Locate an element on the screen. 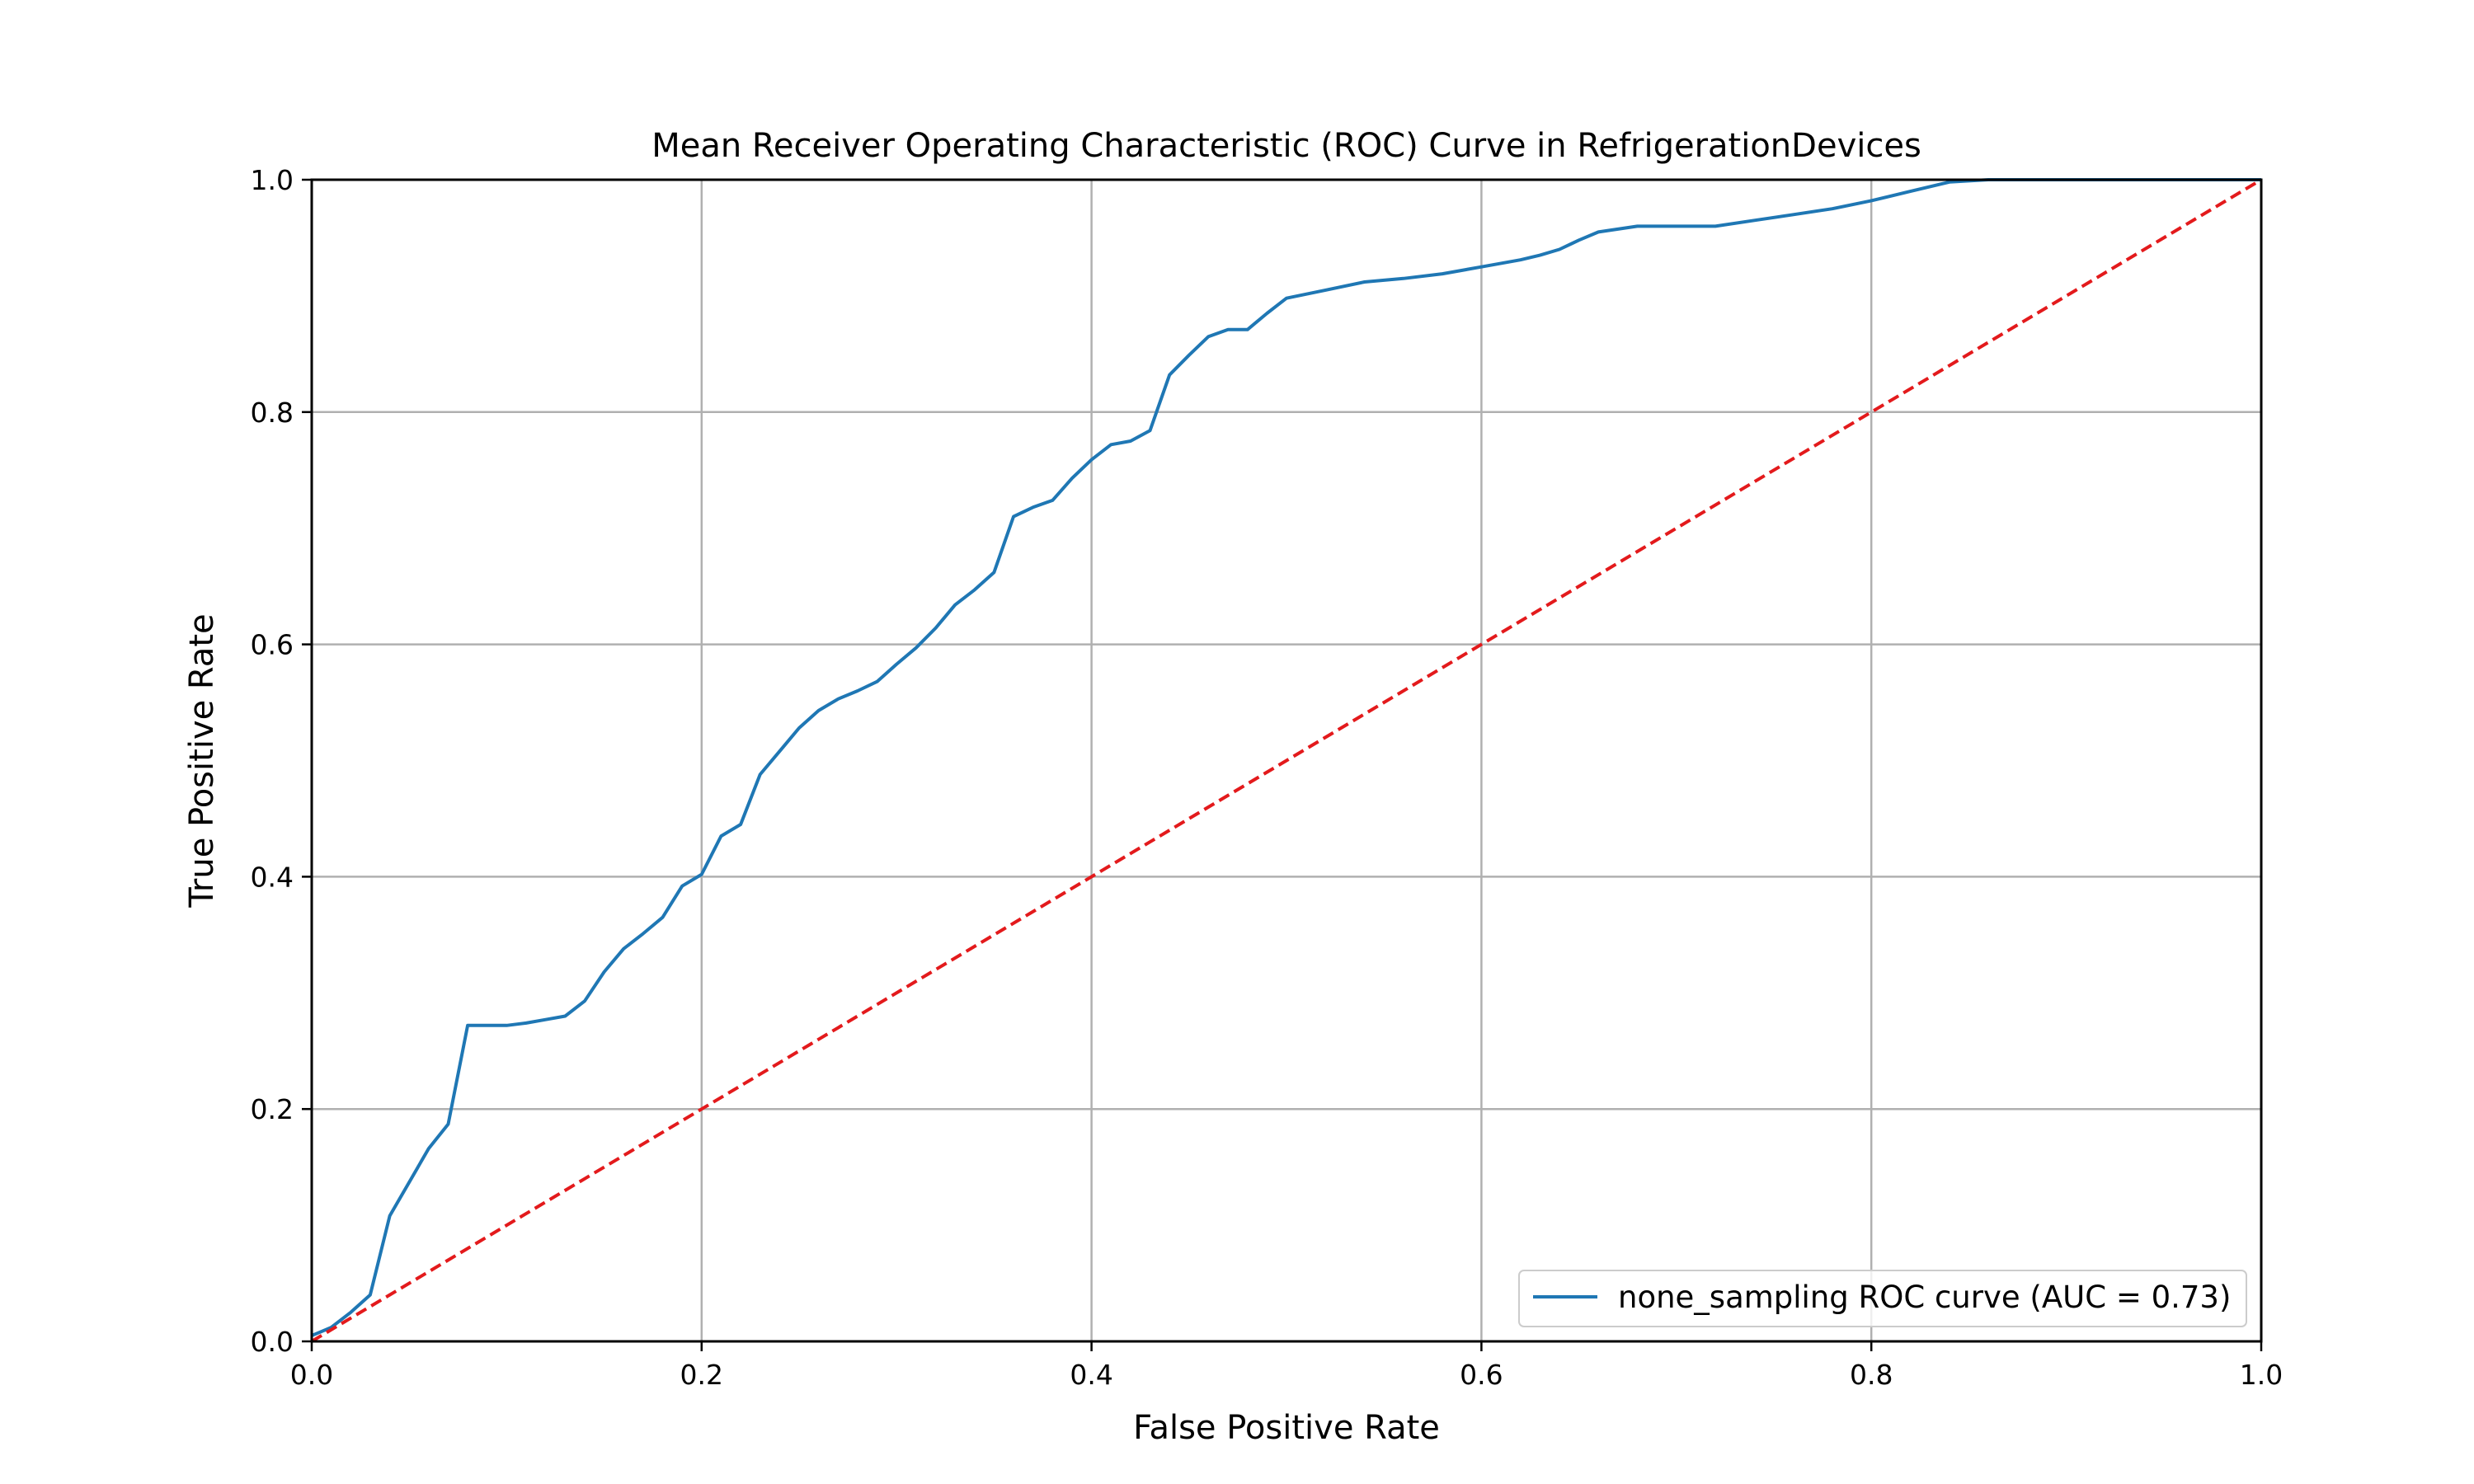 The width and height of the screenshot is (2474, 1484). y-tick-label: 0.4 is located at coordinates (272, 877).